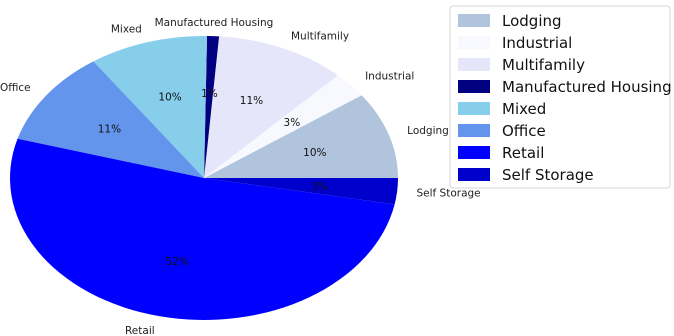 Image resolution: width=674 pixels, height=336 pixels. What do you see at coordinates (474, 20) in the screenshot?
I see `legend-swatch-lodging` at bounding box center [474, 20].